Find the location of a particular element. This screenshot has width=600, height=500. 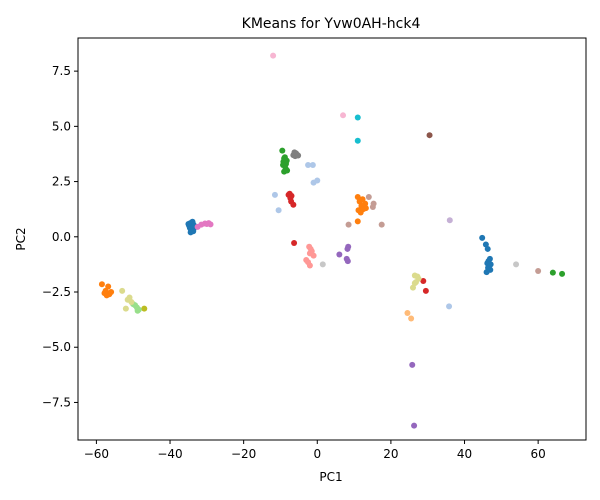

y-axis-label: PC2 is located at coordinates (21, 238).